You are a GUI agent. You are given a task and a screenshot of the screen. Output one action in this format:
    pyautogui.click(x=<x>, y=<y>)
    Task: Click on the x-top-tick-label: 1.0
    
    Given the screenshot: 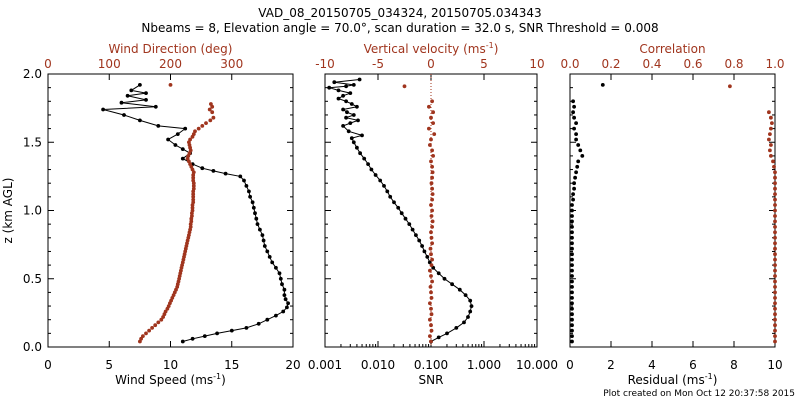 What is the action you would take?
    pyautogui.click(x=774, y=64)
    